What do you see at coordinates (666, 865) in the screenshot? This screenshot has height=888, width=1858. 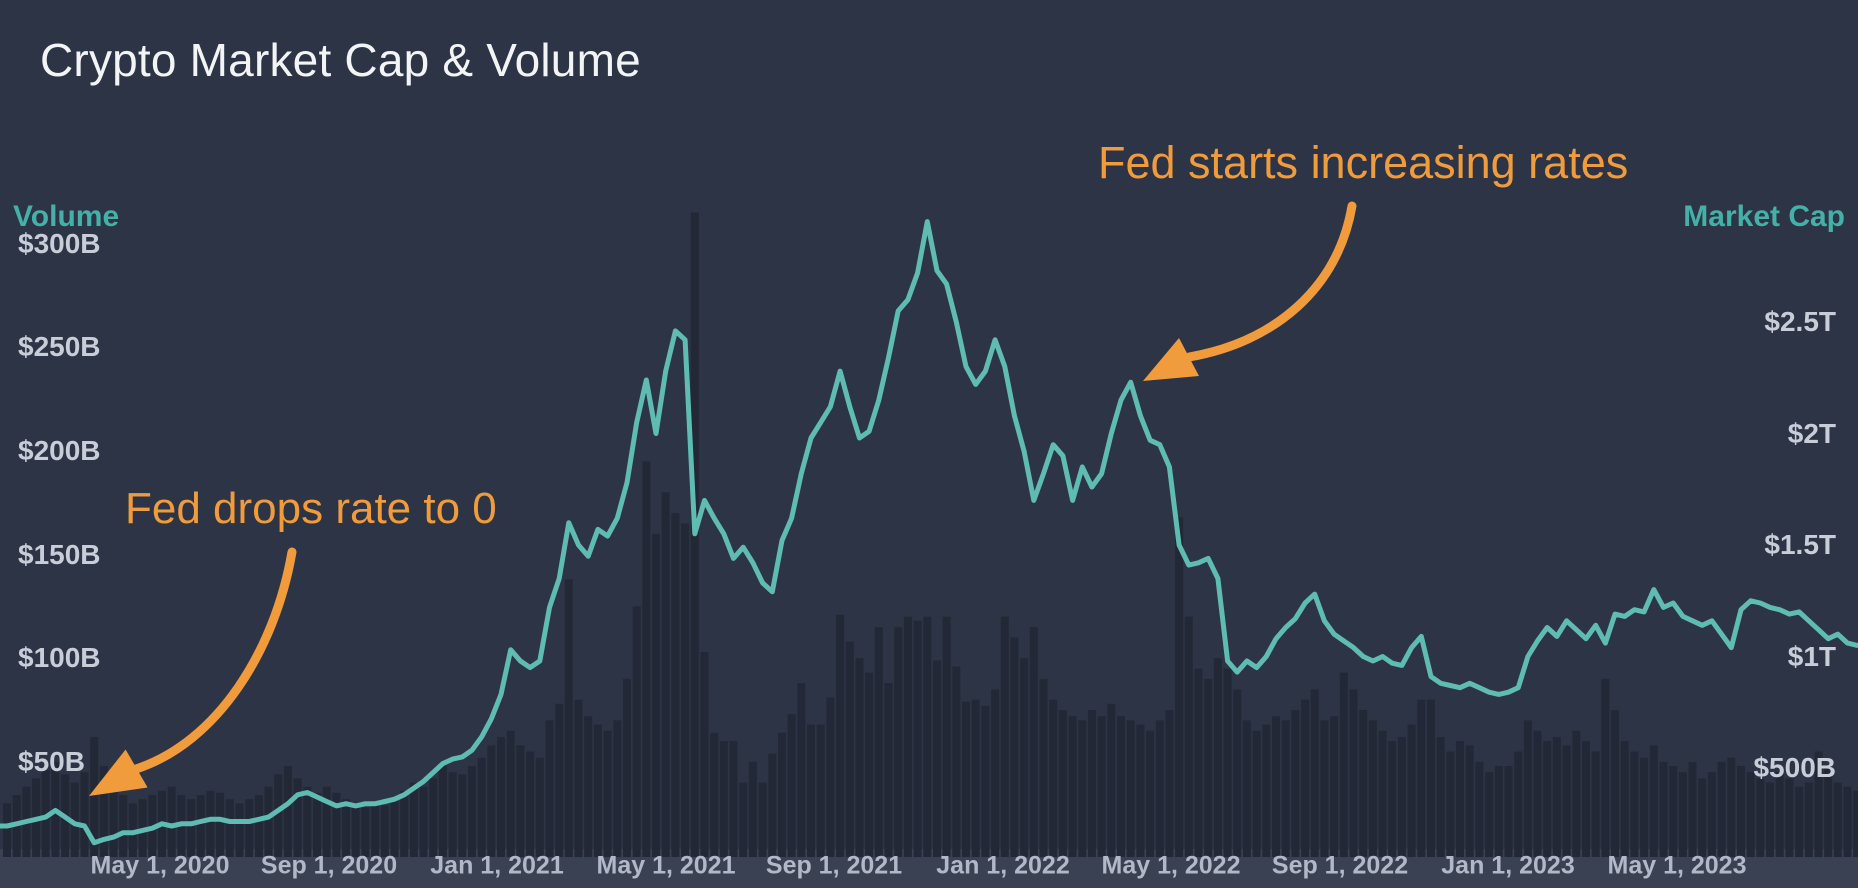 I see `x-axis-tick-label: May 1, 2021` at bounding box center [666, 865].